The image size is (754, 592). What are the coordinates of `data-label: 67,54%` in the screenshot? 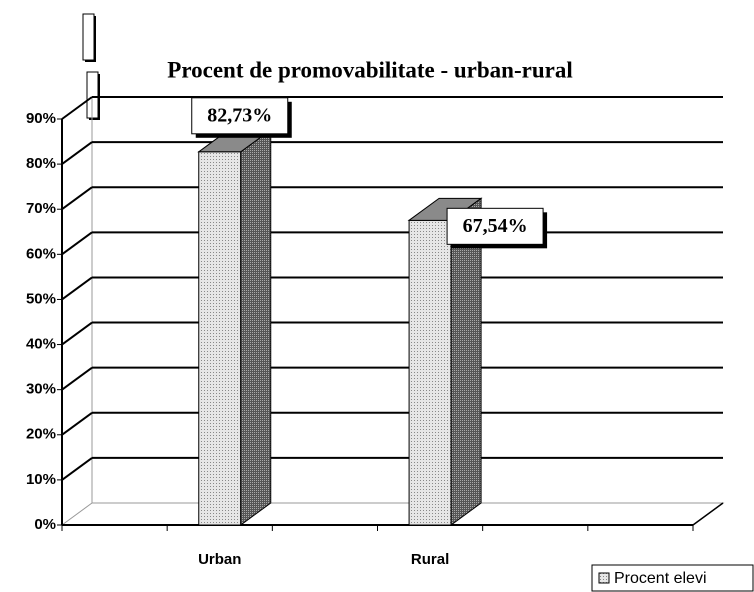 It's located at (495, 226).